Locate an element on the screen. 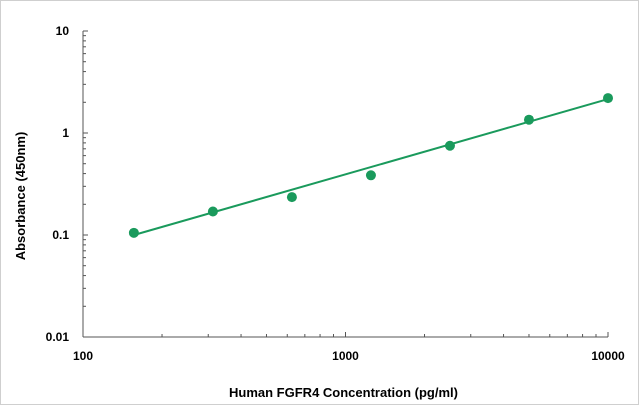 This screenshot has width=639, height=405. y-tick-label: 0.01 is located at coordinates (58, 337).